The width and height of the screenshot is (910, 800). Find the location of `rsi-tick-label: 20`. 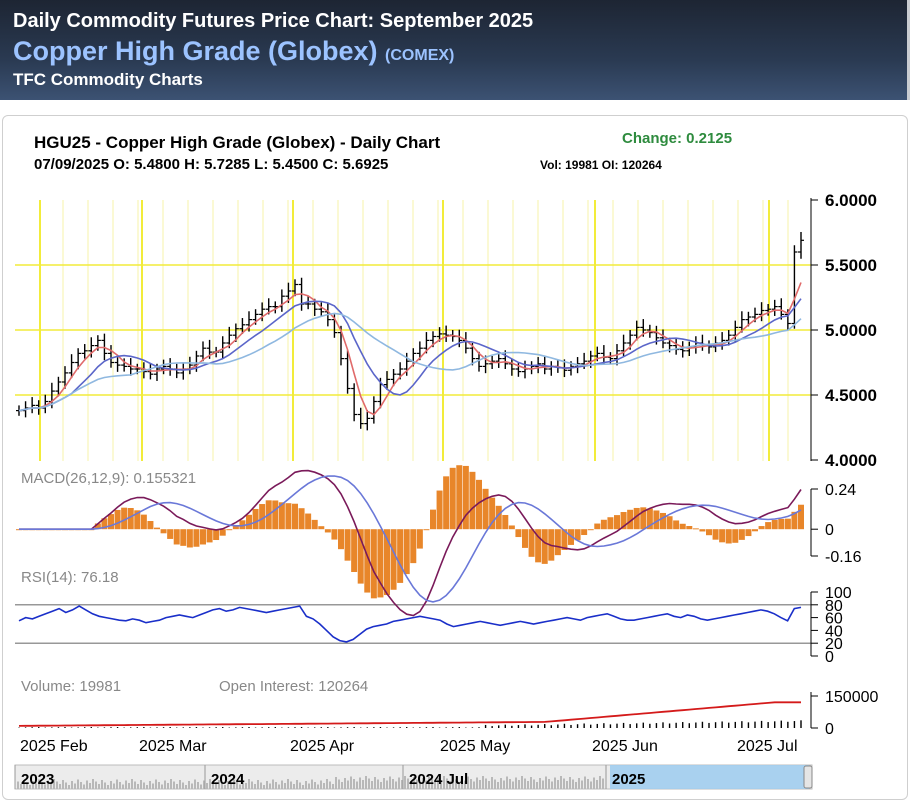

rsi-tick-label: 20 is located at coordinates (834, 644).